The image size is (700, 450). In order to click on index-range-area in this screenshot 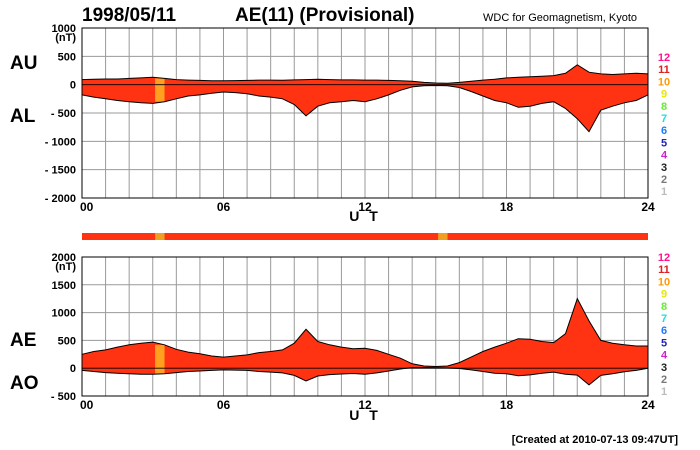, I will do `click(365, 98)`.